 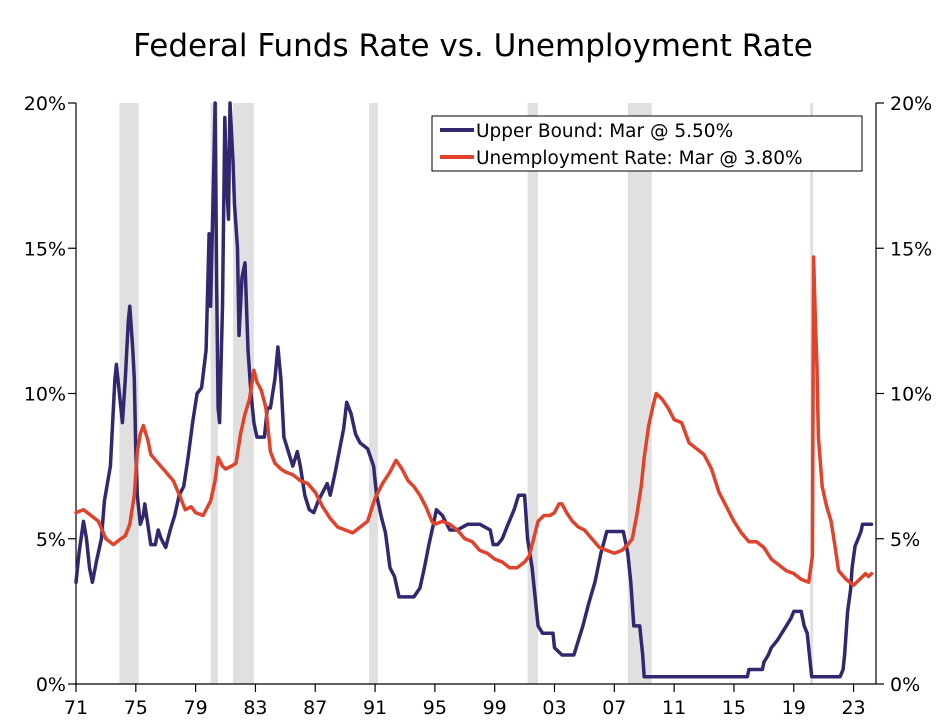 What do you see at coordinates (136, 708) in the screenshot?
I see `x-tick-label: 75` at bounding box center [136, 708].